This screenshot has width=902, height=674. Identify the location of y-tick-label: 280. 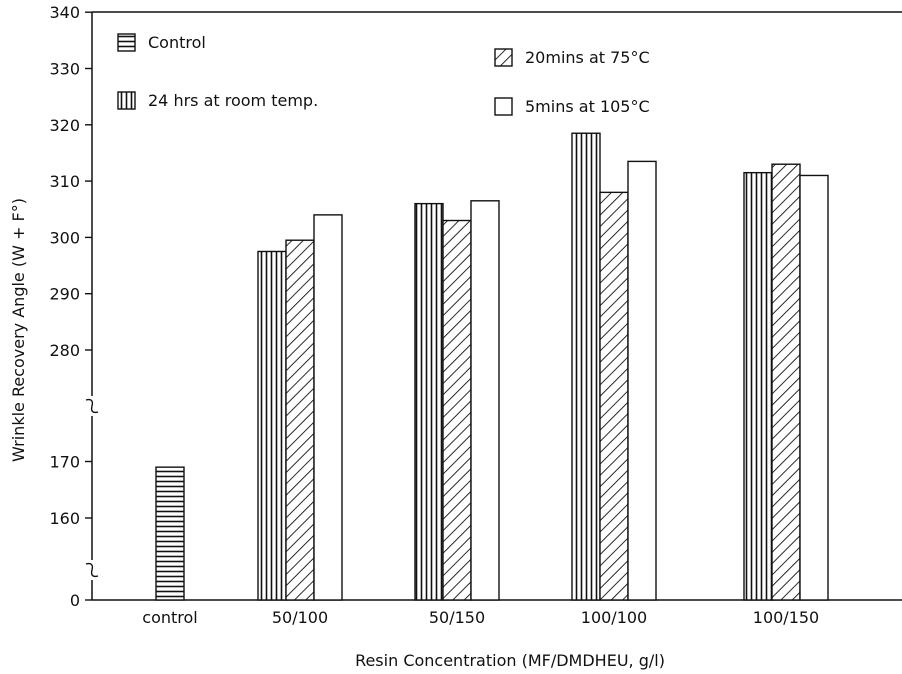
(64, 350).